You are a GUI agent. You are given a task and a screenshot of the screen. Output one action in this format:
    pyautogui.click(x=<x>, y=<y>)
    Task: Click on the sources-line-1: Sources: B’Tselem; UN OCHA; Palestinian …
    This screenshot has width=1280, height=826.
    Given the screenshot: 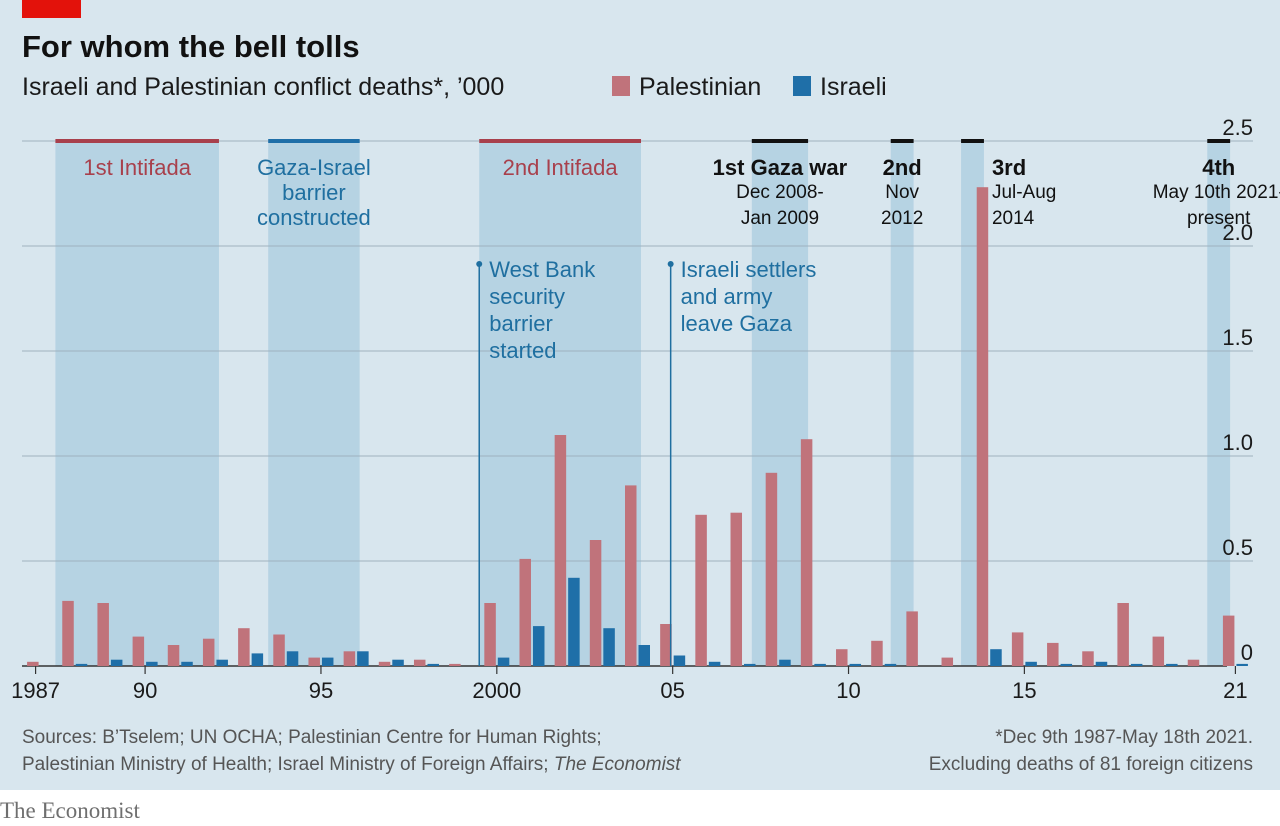 What is the action you would take?
    pyautogui.click(x=312, y=737)
    